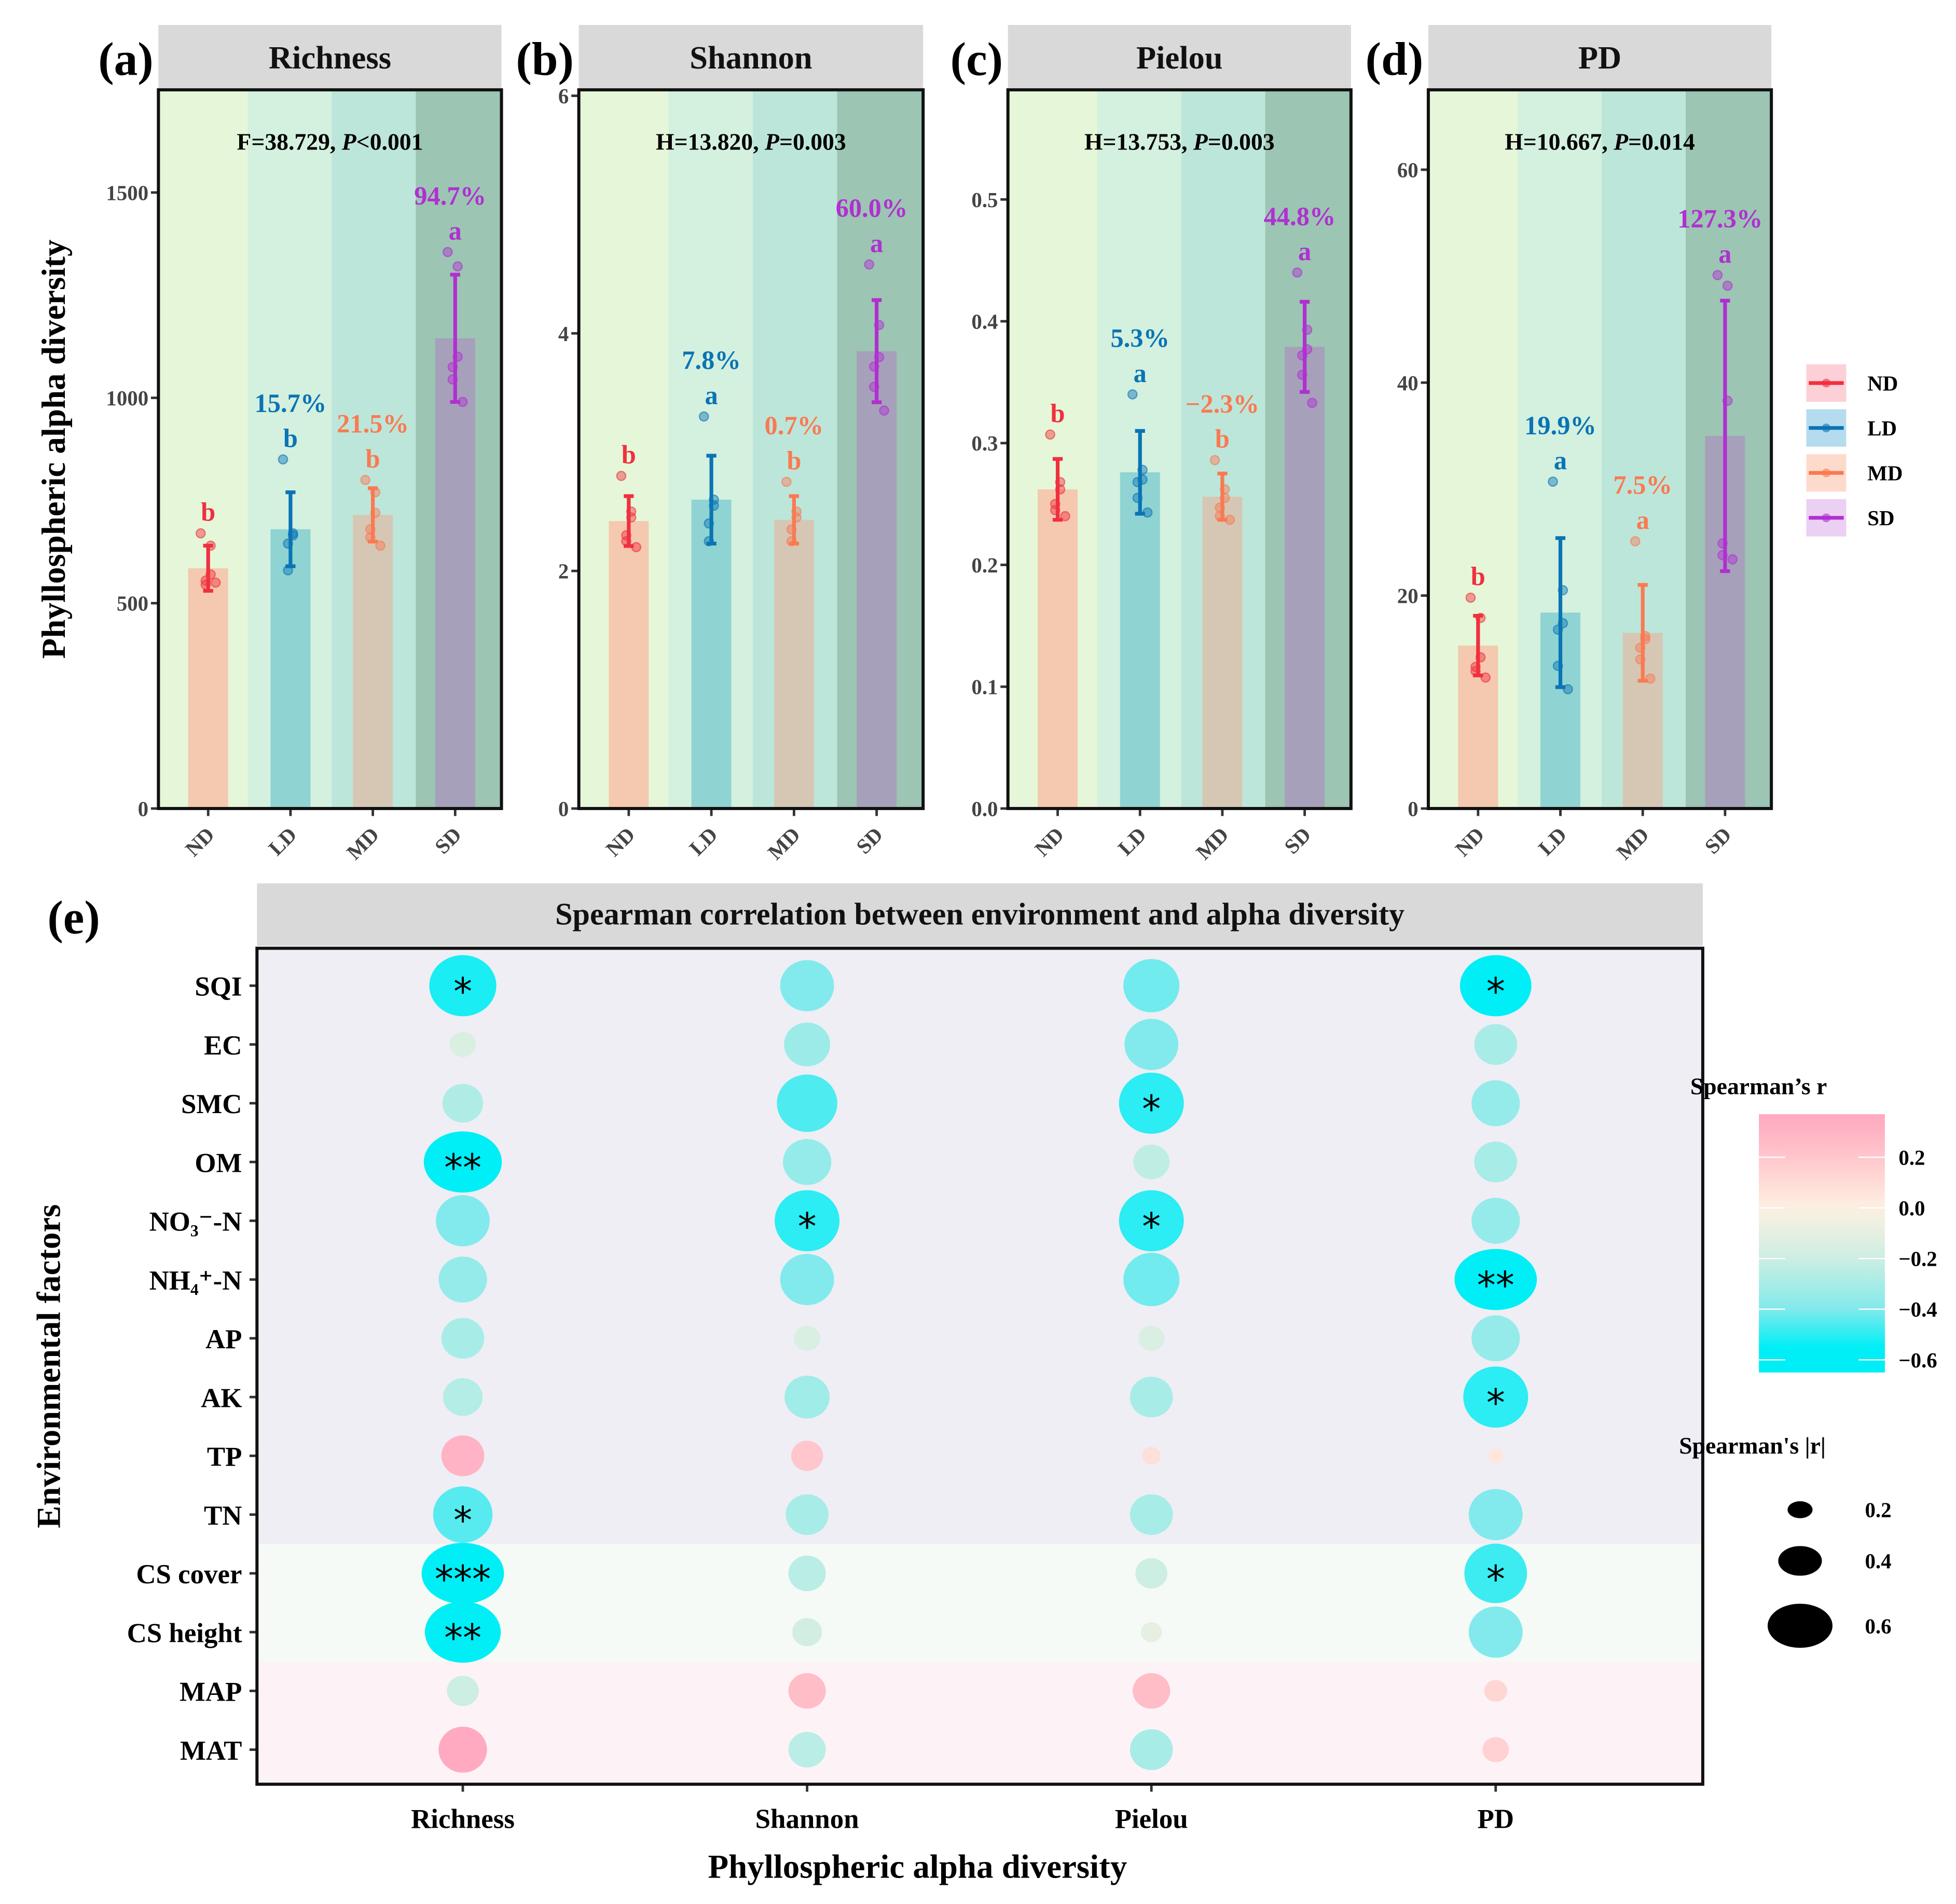 Image resolution: width=1956 pixels, height=1904 pixels. I want to click on panel-label: (d), so click(1395, 59).